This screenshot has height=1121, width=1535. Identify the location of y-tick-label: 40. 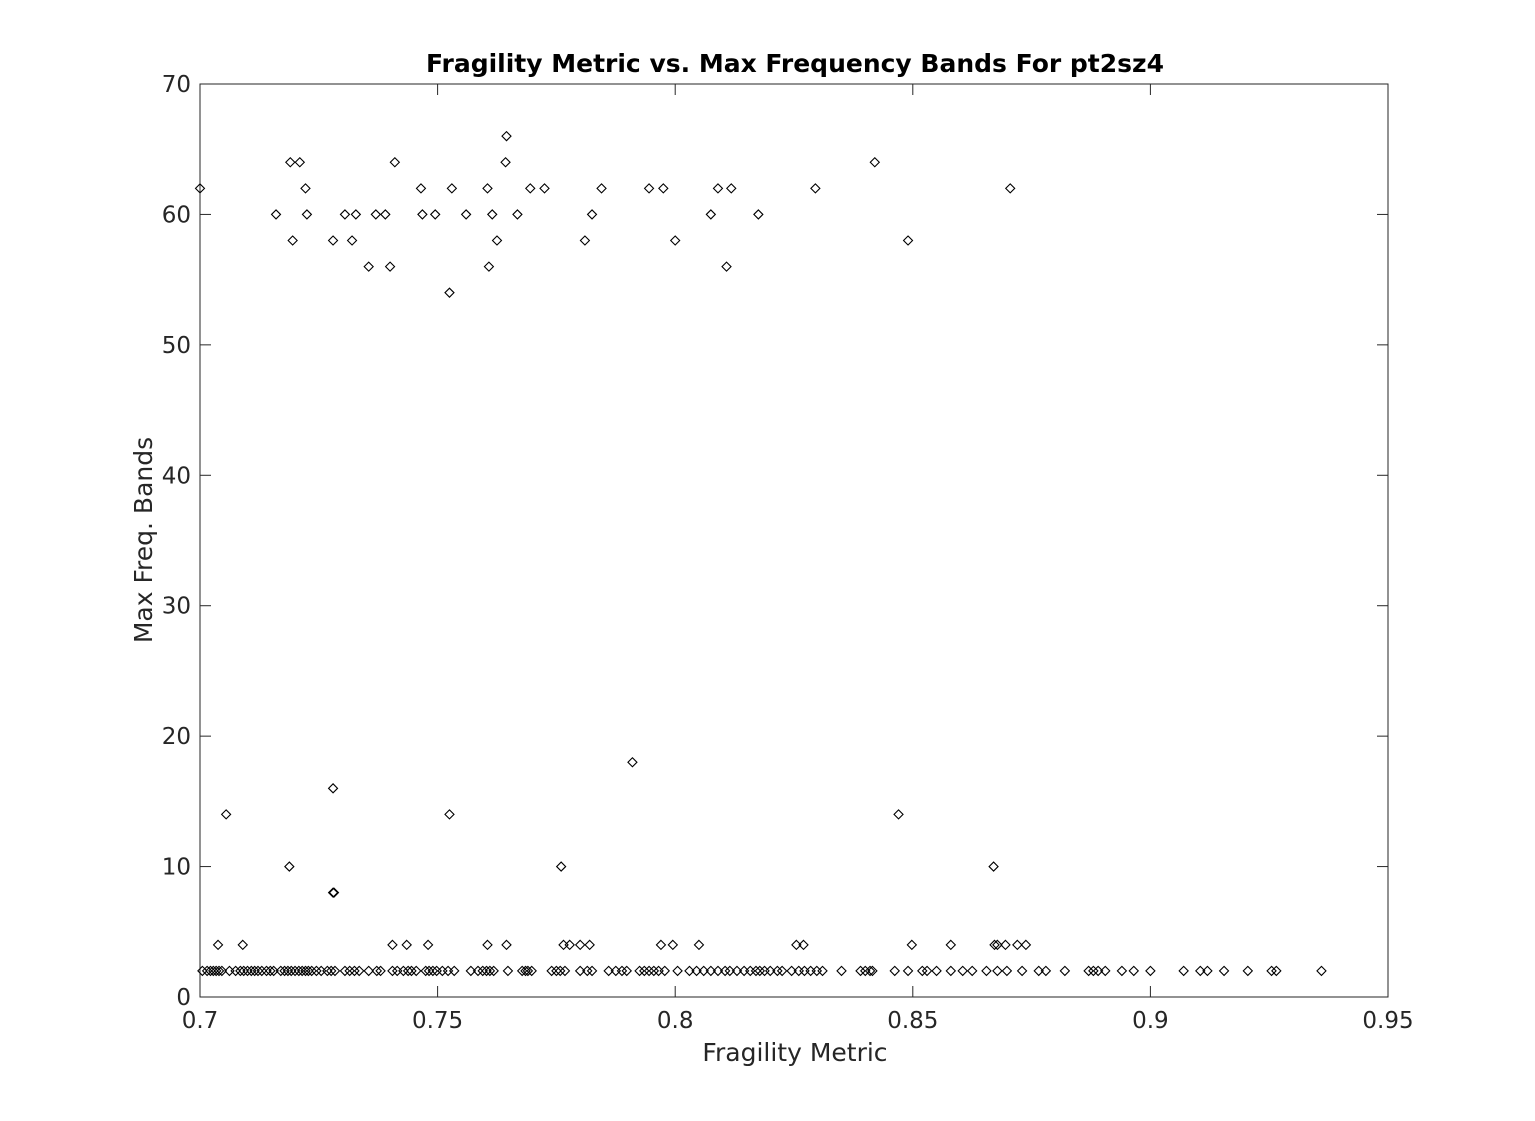
(176, 476).